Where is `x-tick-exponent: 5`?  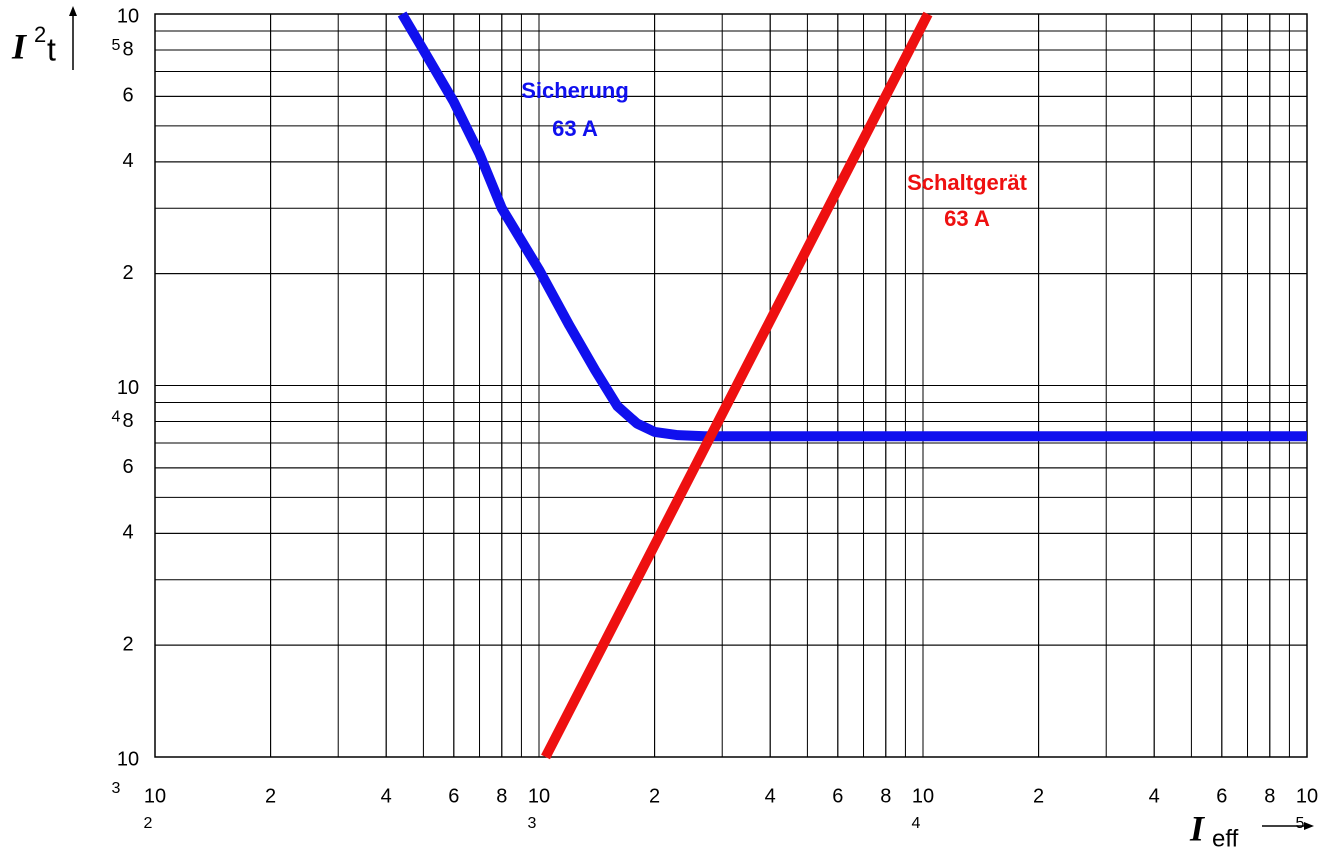
x-tick-exponent: 5 is located at coordinates (1300, 823).